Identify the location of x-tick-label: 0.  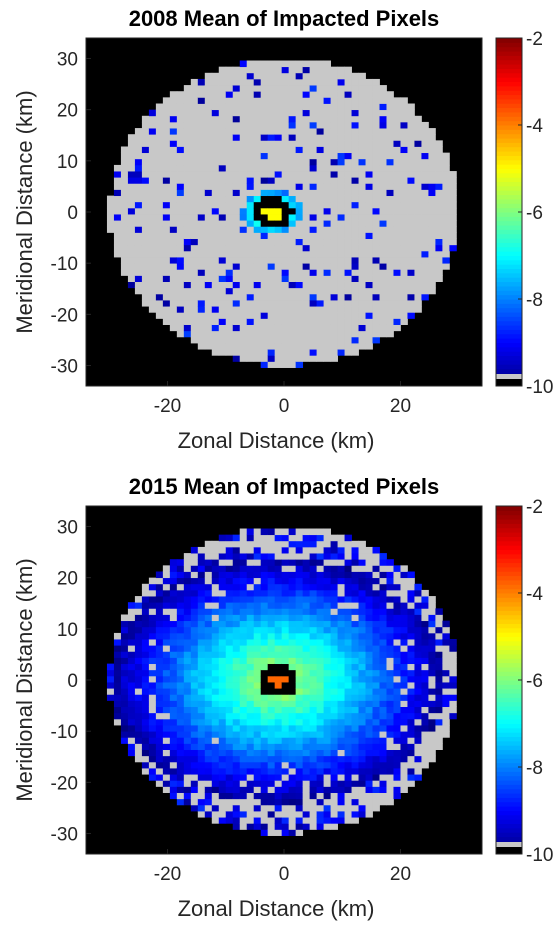
(284, 874).